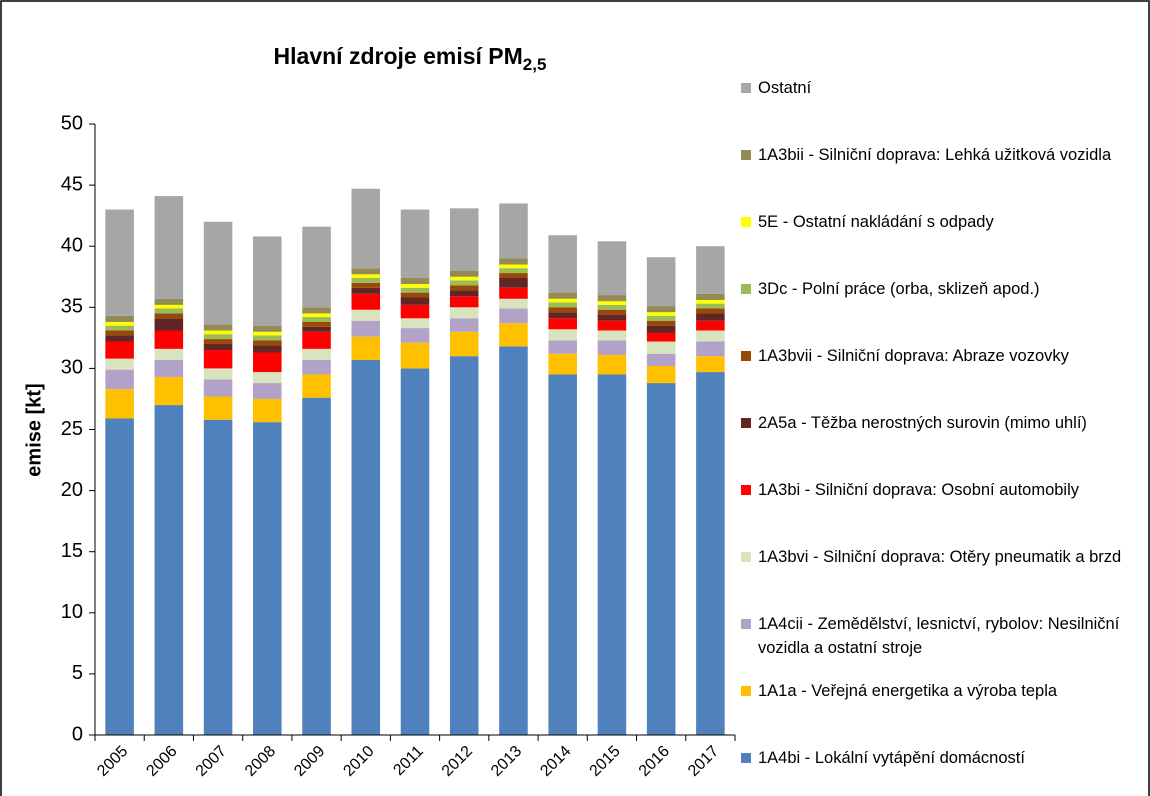 The image size is (1150, 796). Describe the element at coordinates (72, 123) in the screenshot. I see `y-tick-label: 50` at that location.